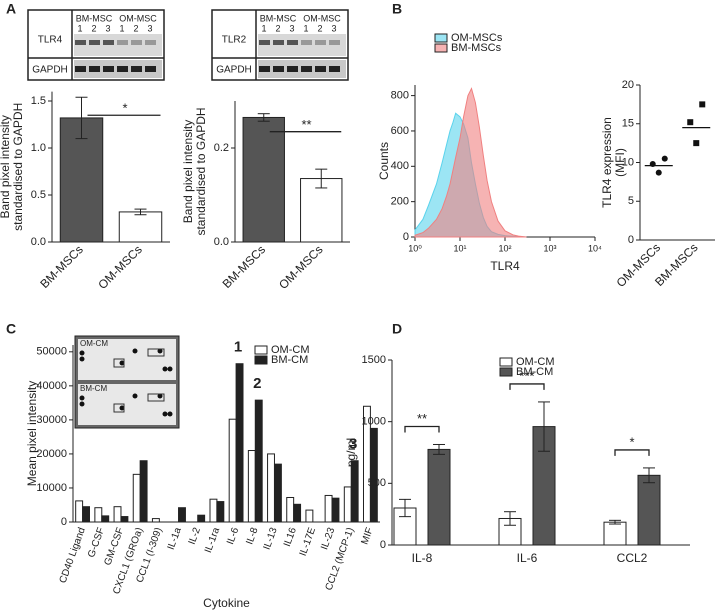 This screenshot has width=724, height=611. I want to click on x-tick-label: G-CSF, so click(96, 542).